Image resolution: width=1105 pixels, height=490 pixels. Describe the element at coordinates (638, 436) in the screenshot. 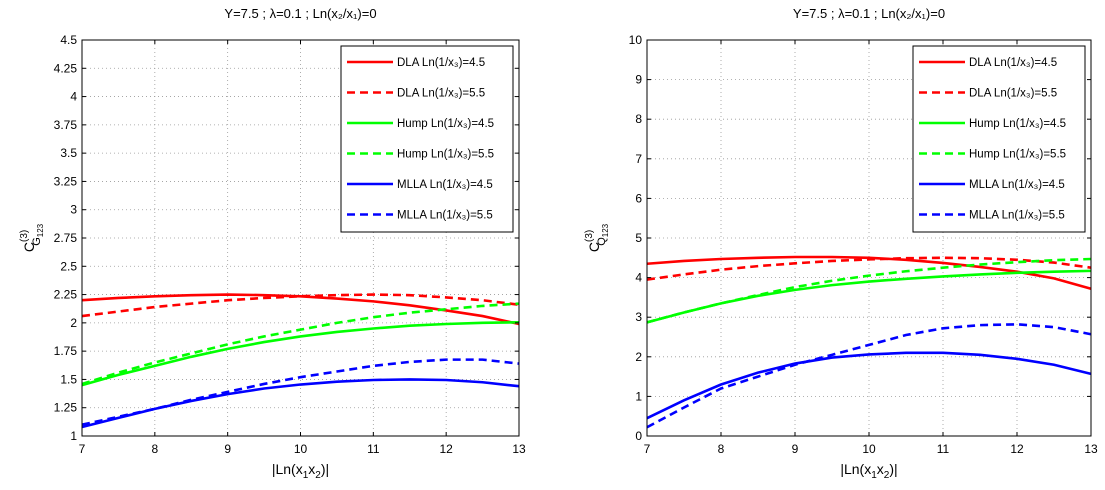

I see `y-tick-label: 0` at that location.